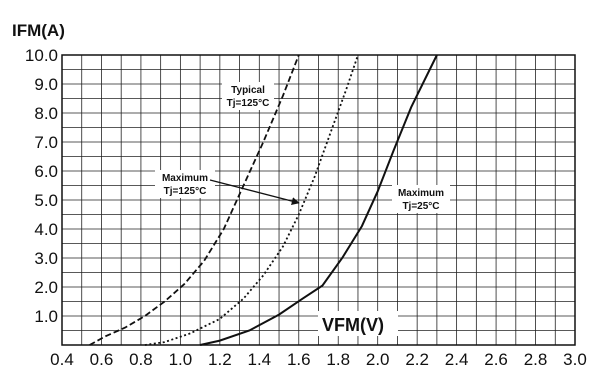 The width and height of the screenshot is (605, 372). What do you see at coordinates (417, 359) in the screenshot?
I see `x-tick-label: 2.2` at bounding box center [417, 359].